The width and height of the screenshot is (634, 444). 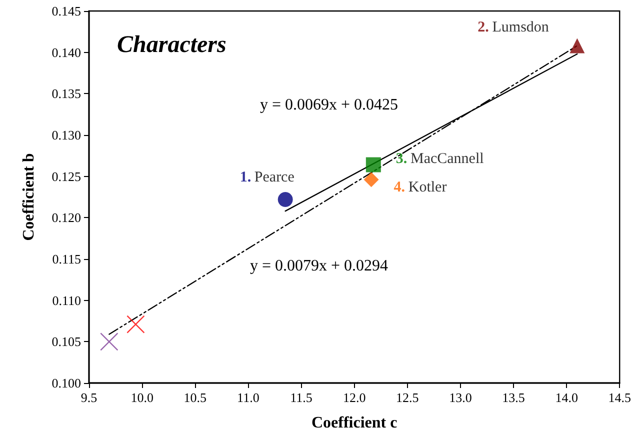 What do you see at coordinates (171, 45) in the screenshot?
I see `text: Characters` at bounding box center [171, 45].